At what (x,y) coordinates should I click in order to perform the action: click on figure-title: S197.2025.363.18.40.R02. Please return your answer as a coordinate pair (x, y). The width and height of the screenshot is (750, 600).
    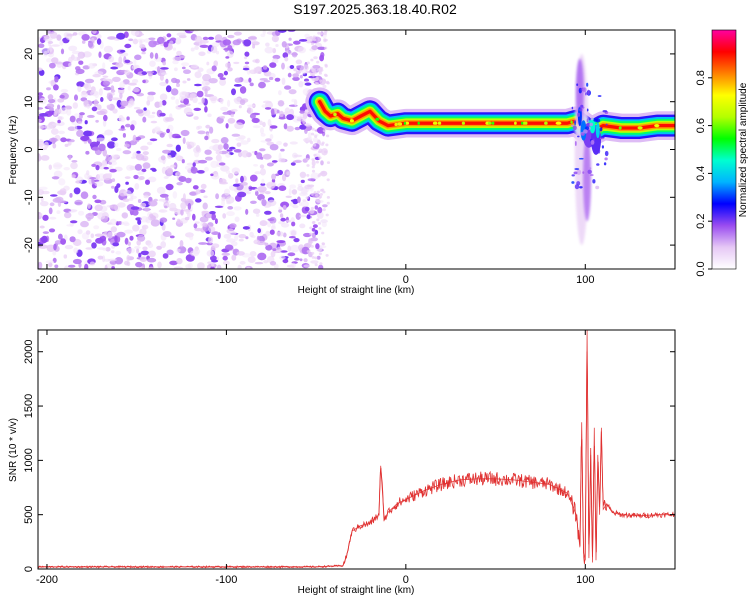
    Looking at the image, I should click on (375, 9).